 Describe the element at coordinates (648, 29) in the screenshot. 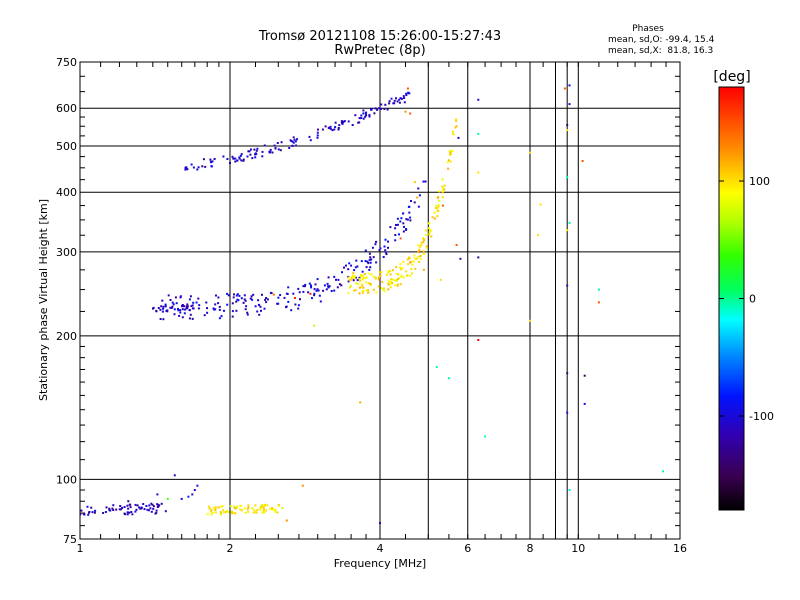

I see `stats-heading: Phases` at that location.